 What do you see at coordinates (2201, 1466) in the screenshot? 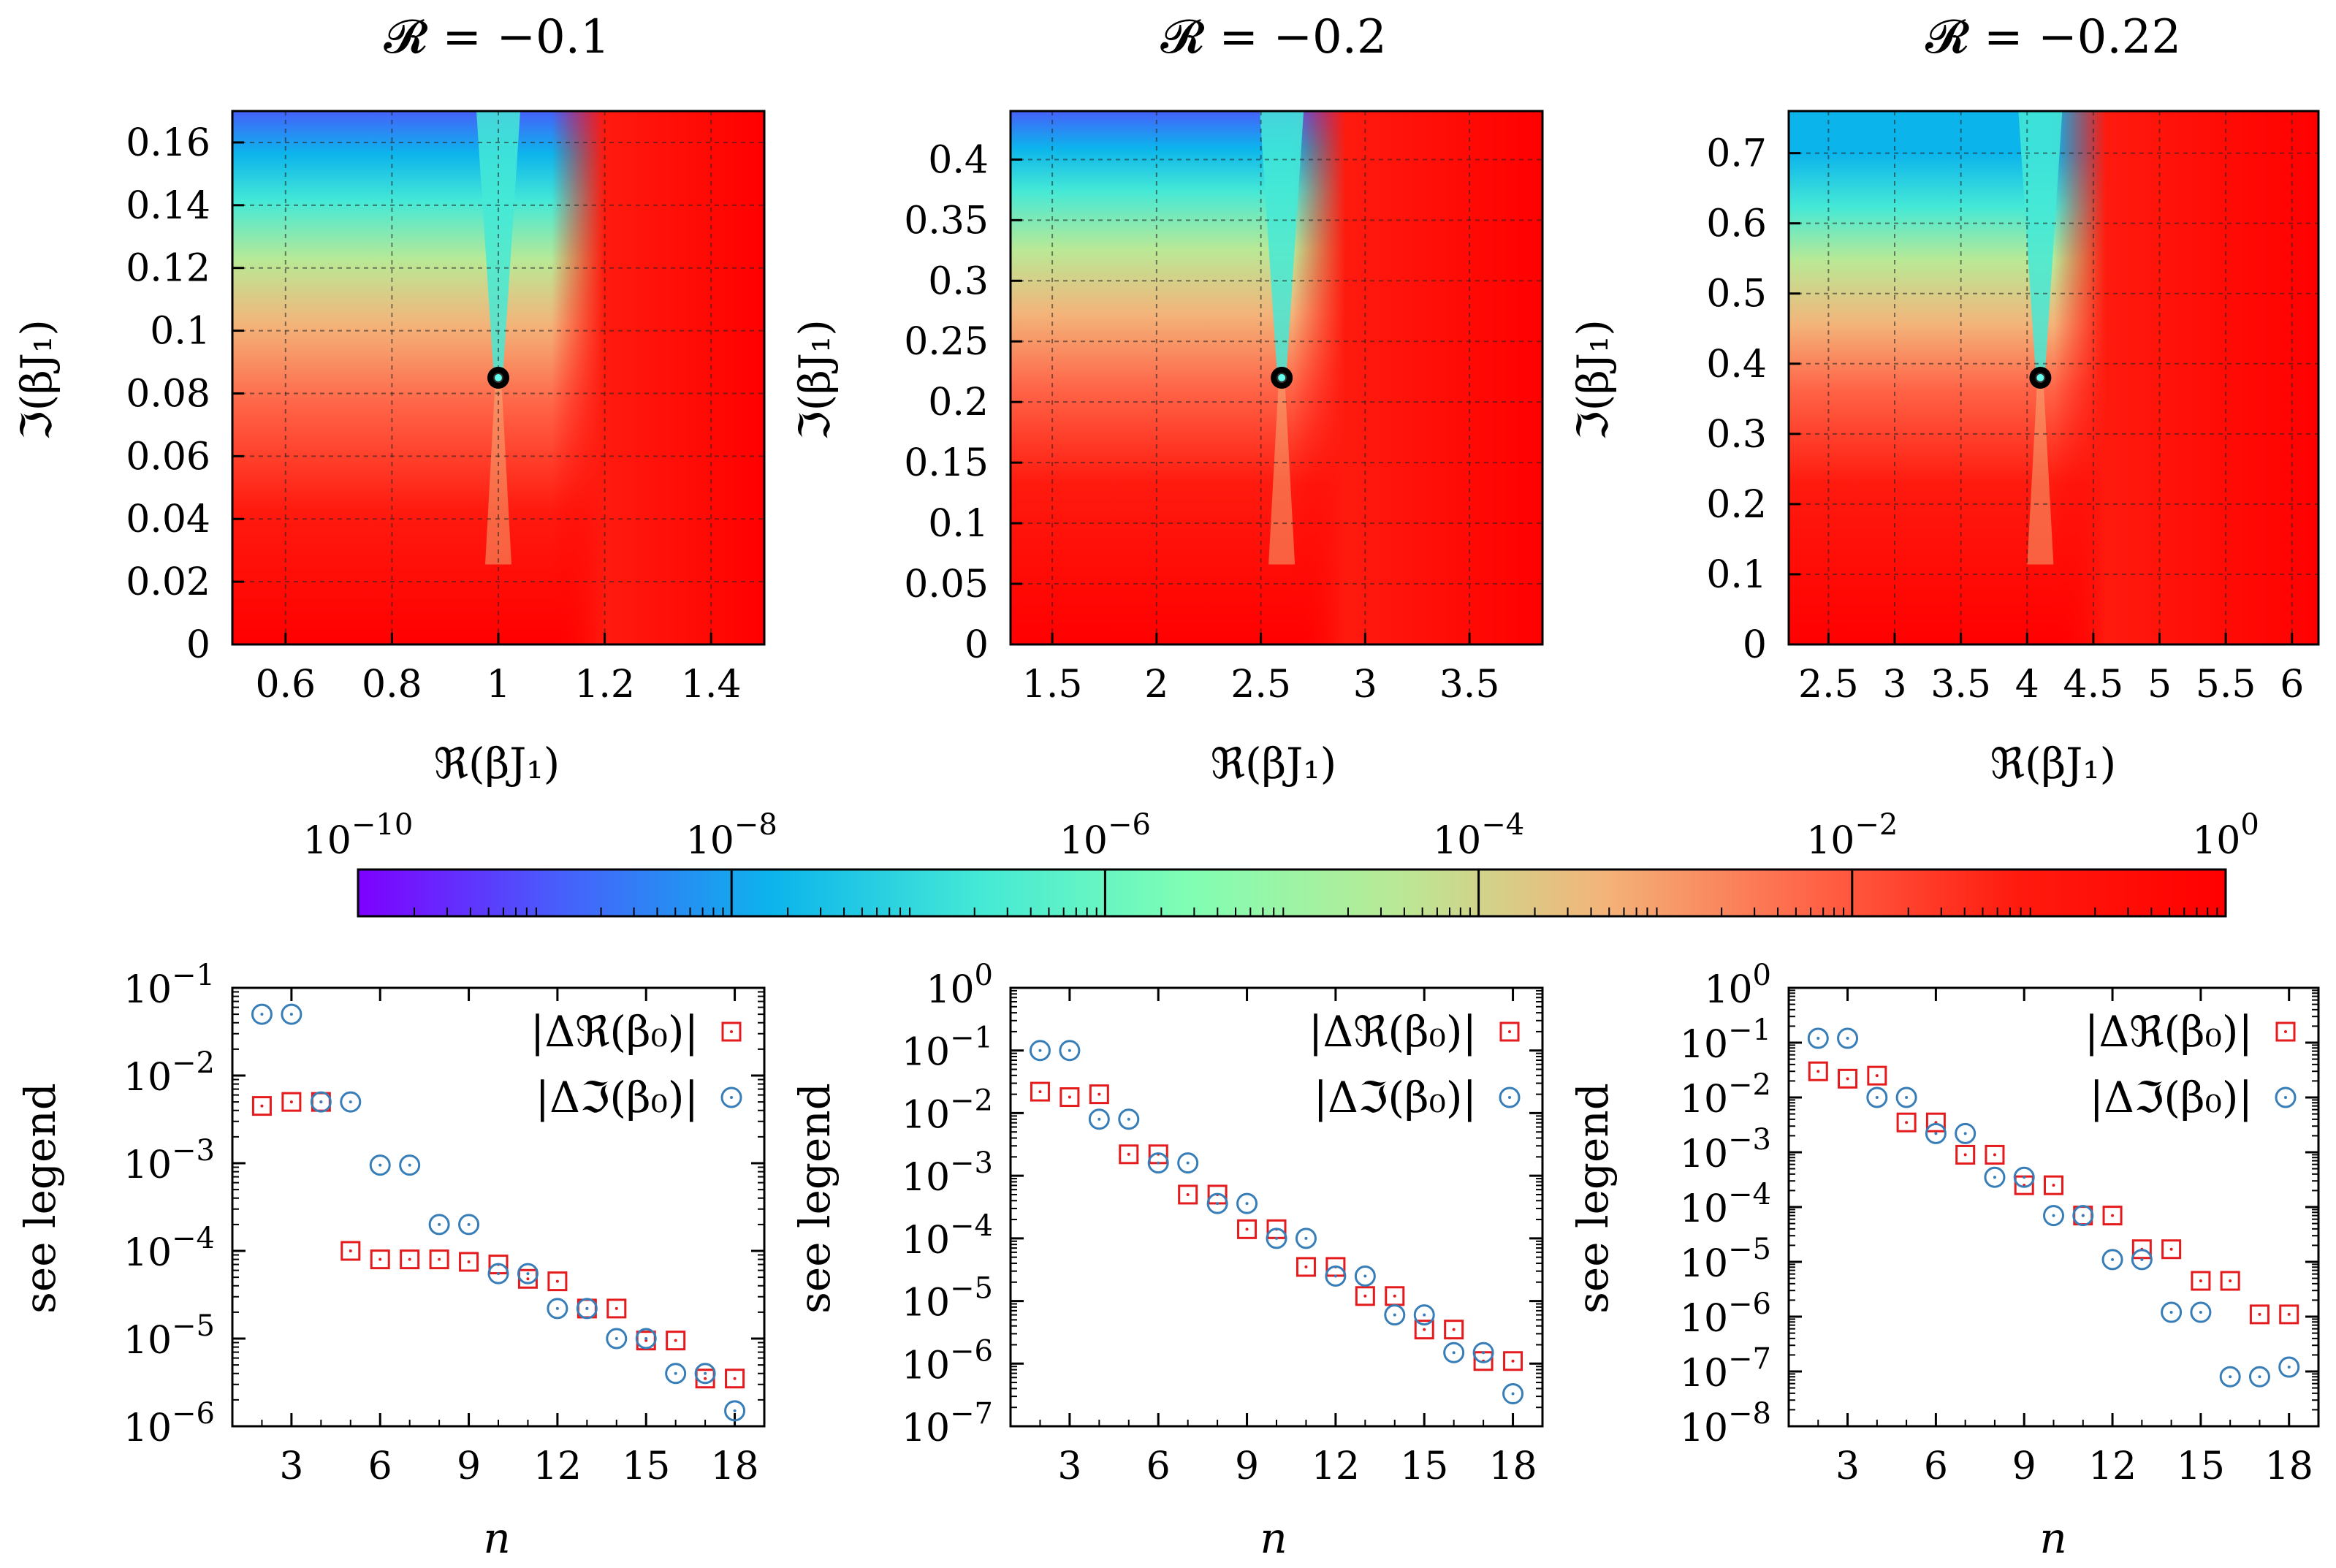
I see `x-tick-label: 15` at bounding box center [2201, 1466].